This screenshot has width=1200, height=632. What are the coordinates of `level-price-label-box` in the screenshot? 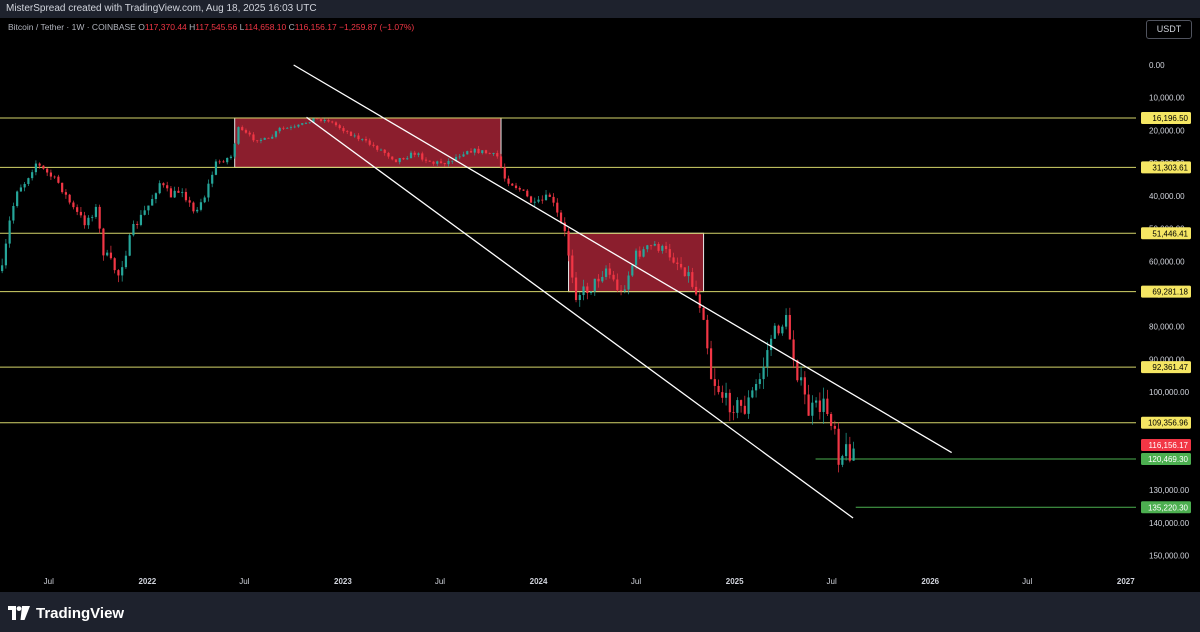 It's located at (1166, 233).